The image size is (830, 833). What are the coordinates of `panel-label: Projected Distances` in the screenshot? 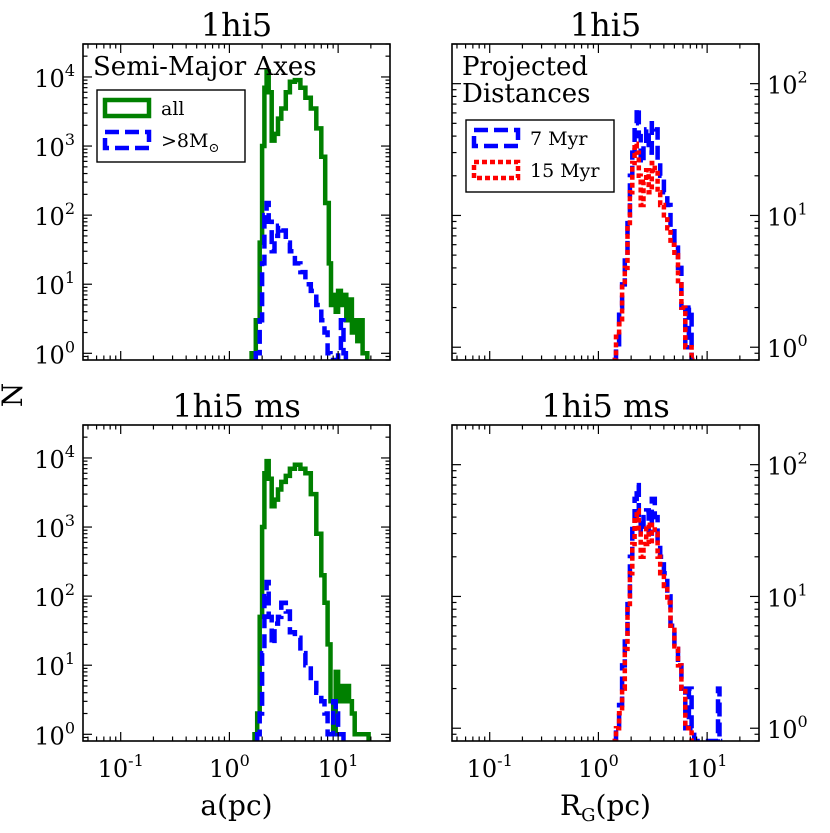 It's located at (526, 80).